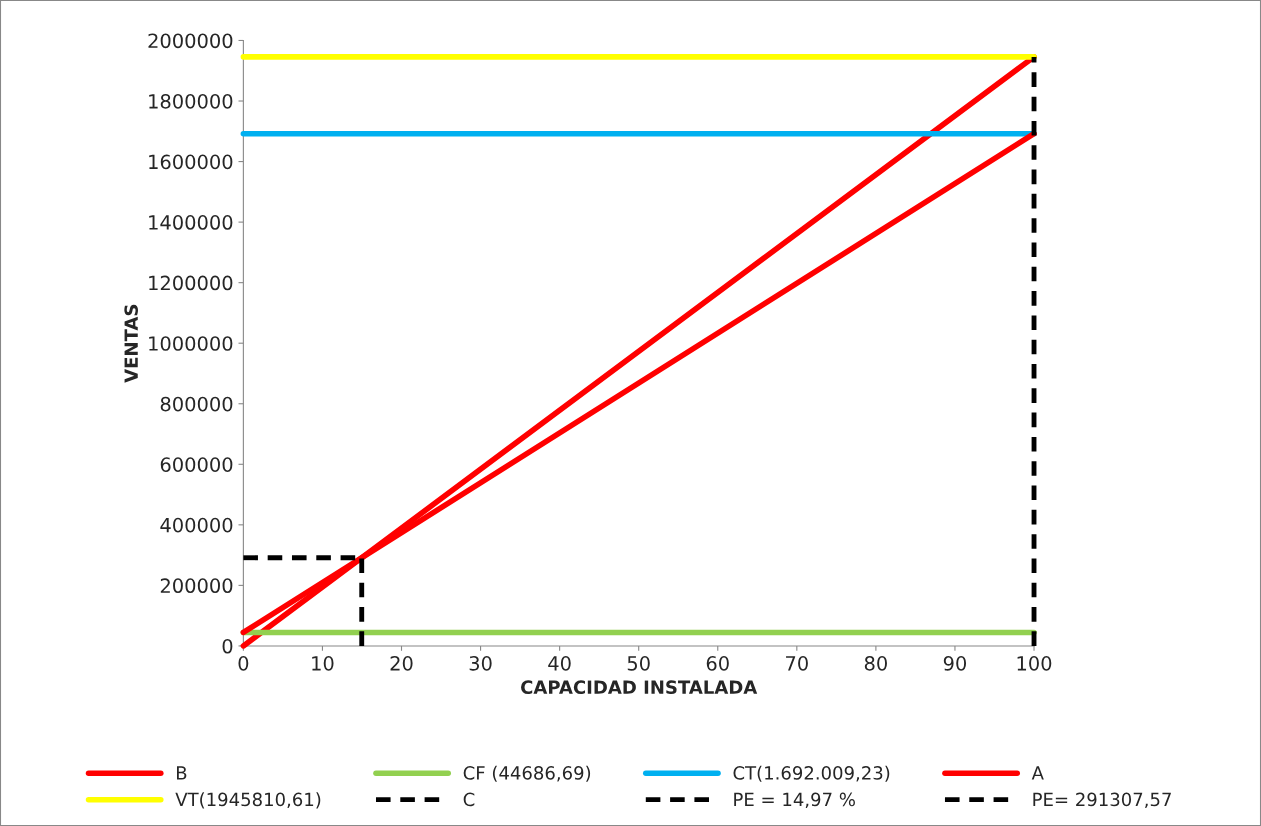  What do you see at coordinates (1037, 773) in the screenshot?
I see `legend-label: A` at bounding box center [1037, 773].